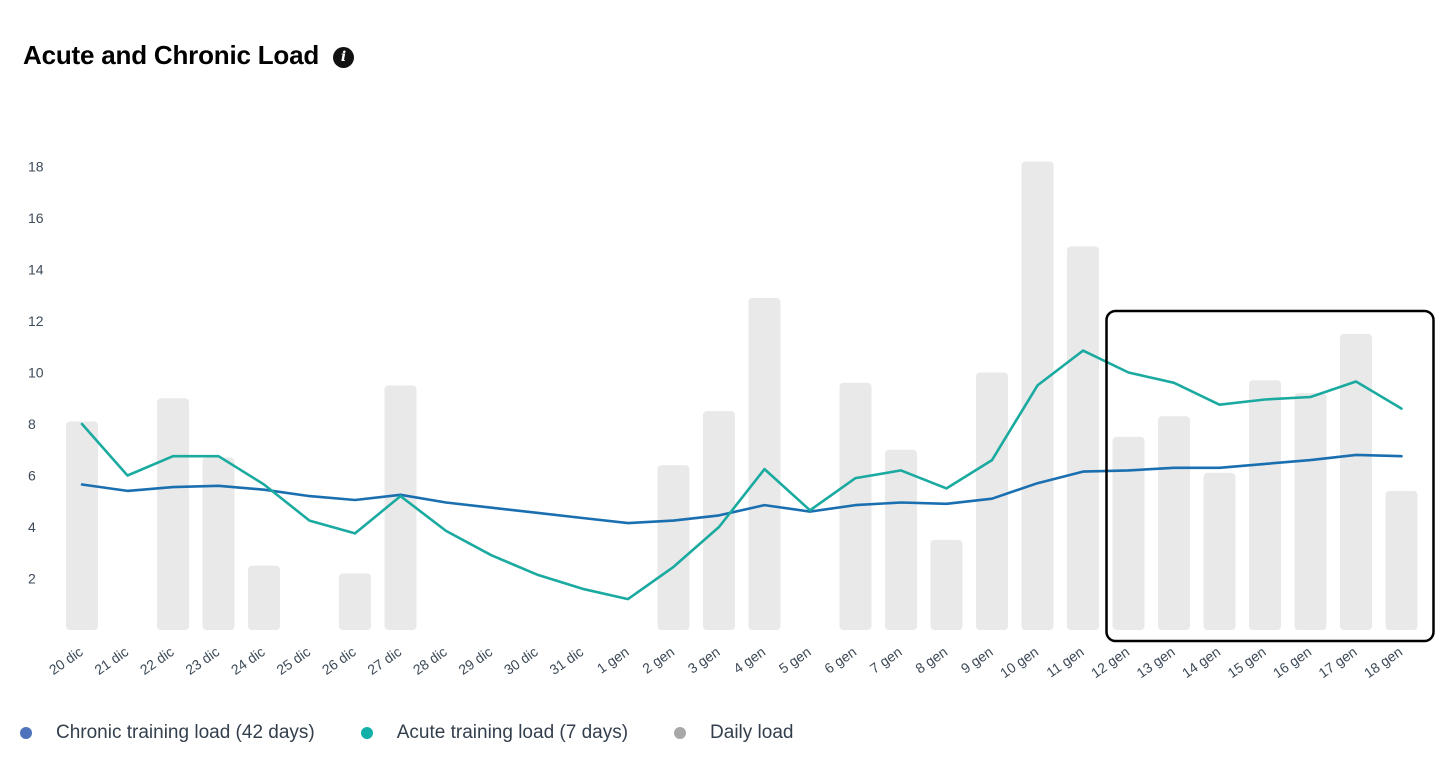 The image size is (1456, 777). What do you see at coordinates (749, 659) in the screenshot?
I see `x-tick-label: 4 gen` at bounding box center [749, 659].